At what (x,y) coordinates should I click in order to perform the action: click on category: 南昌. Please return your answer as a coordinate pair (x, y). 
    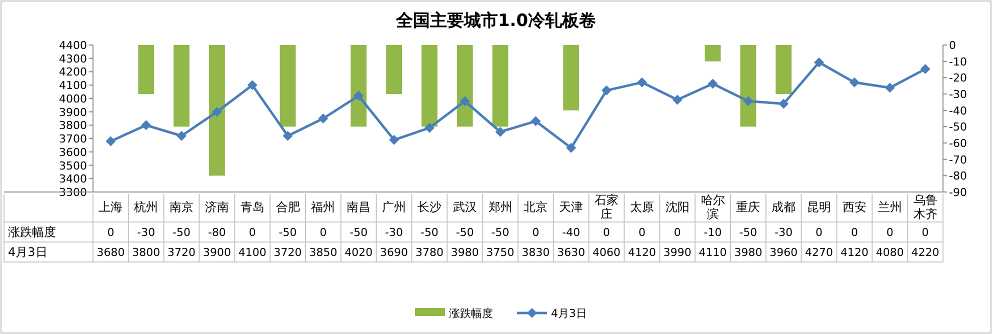
    Looking at the image, I should click on (358, 207).